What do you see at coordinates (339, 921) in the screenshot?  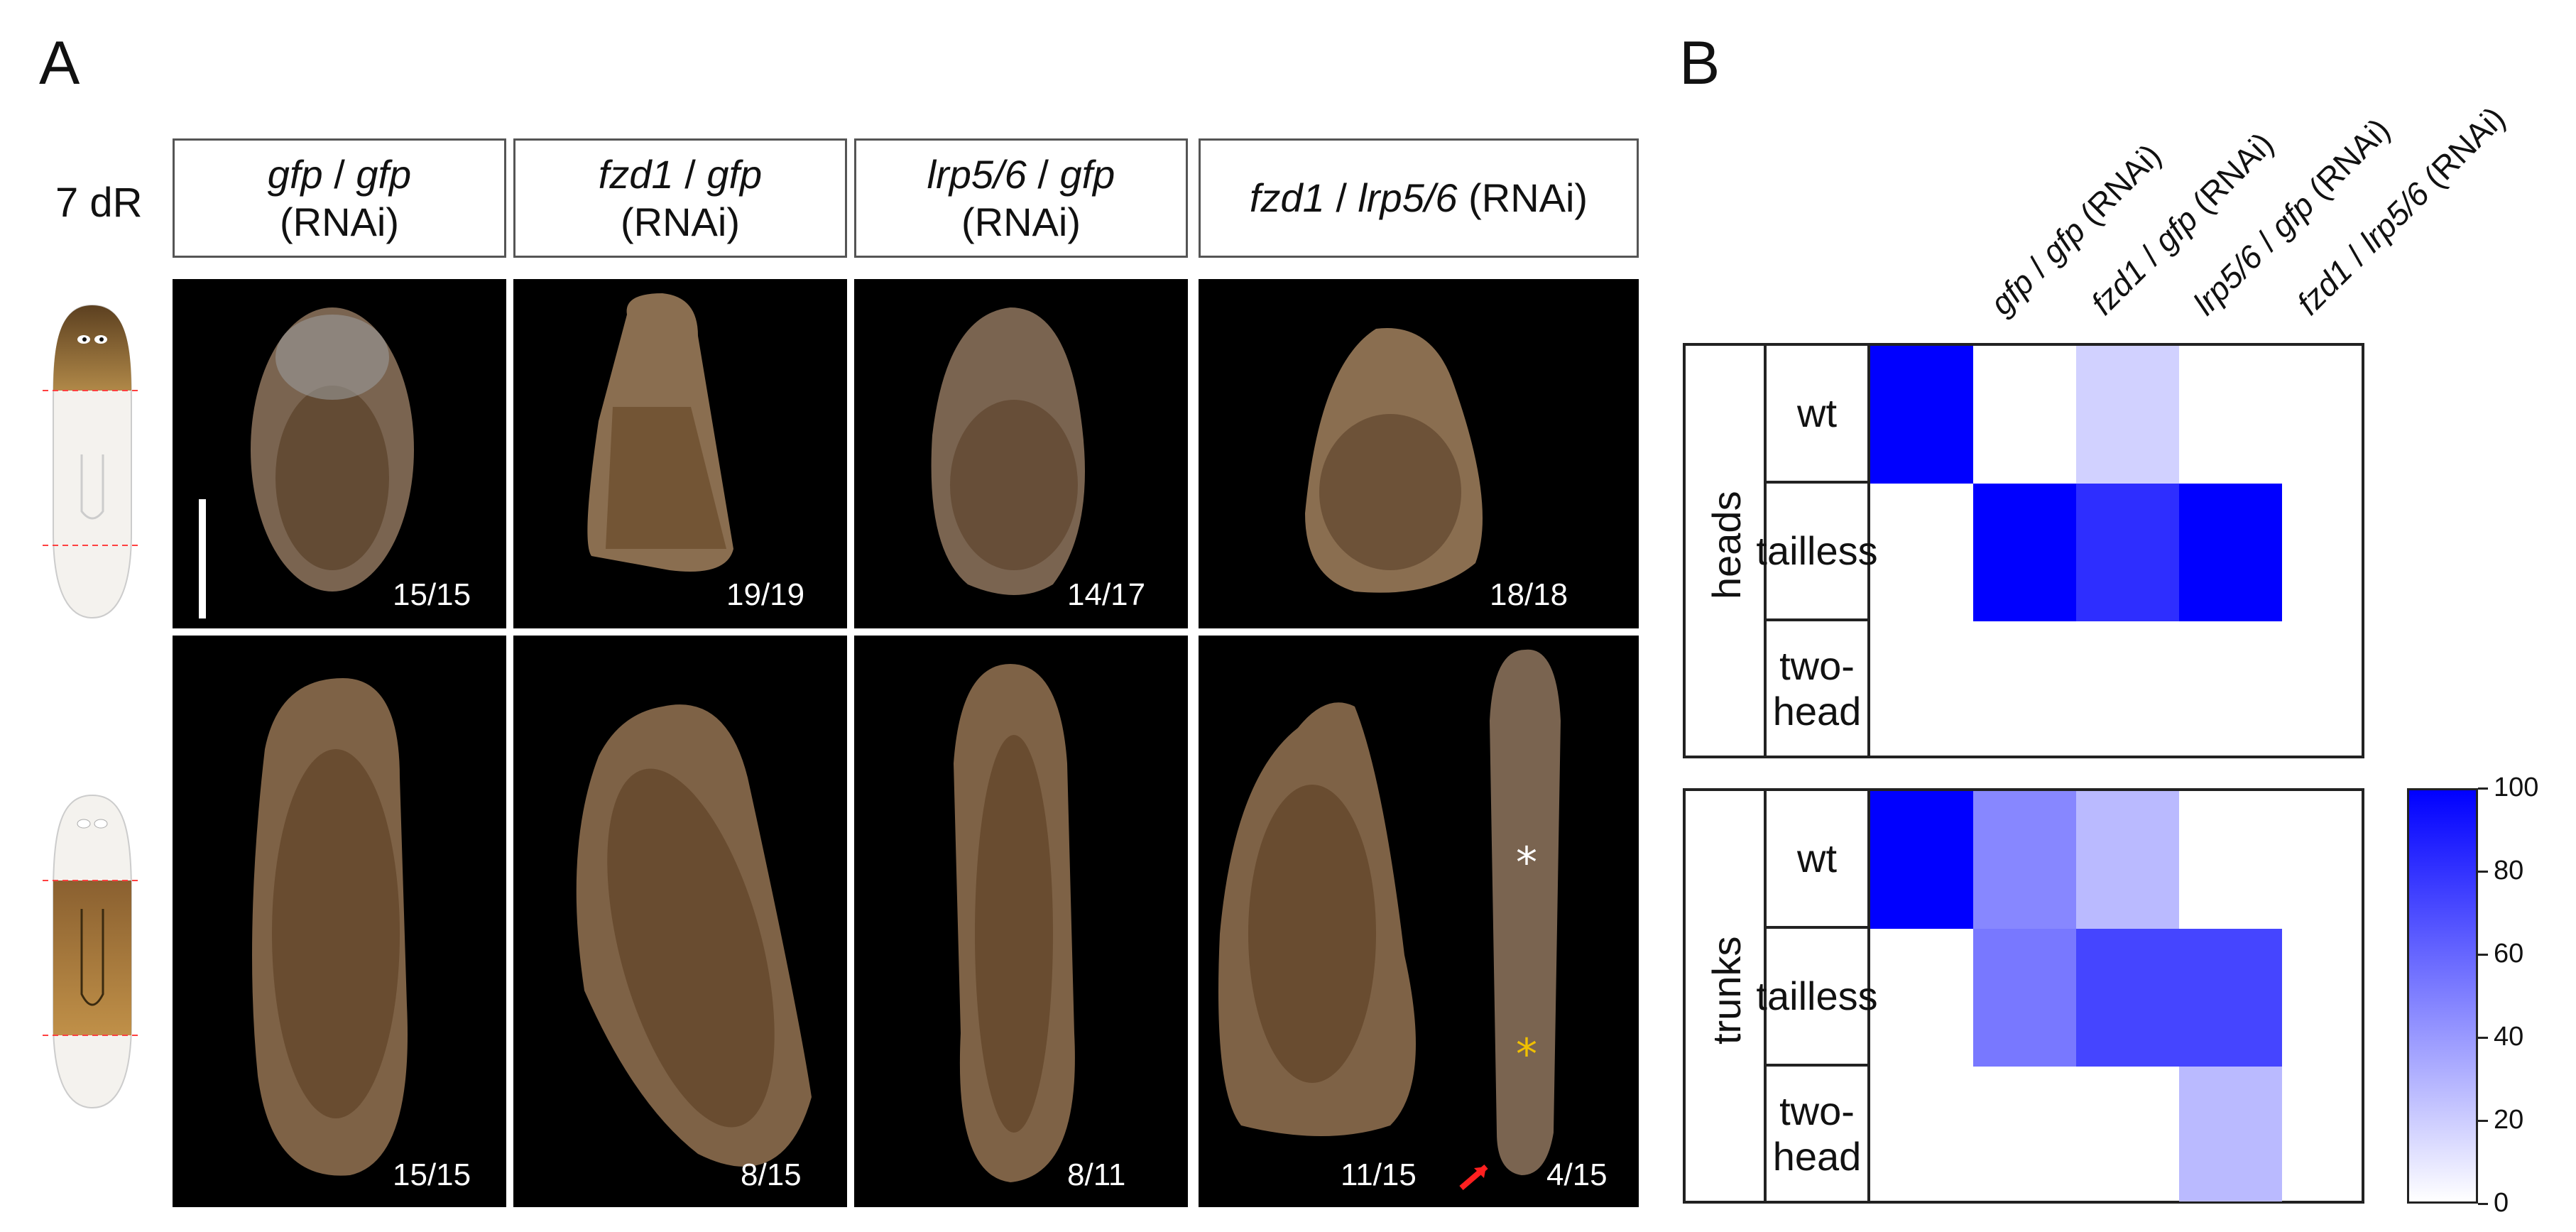 I see `image-trunk-gfp: 15/15` at bounding box center [339, 921].